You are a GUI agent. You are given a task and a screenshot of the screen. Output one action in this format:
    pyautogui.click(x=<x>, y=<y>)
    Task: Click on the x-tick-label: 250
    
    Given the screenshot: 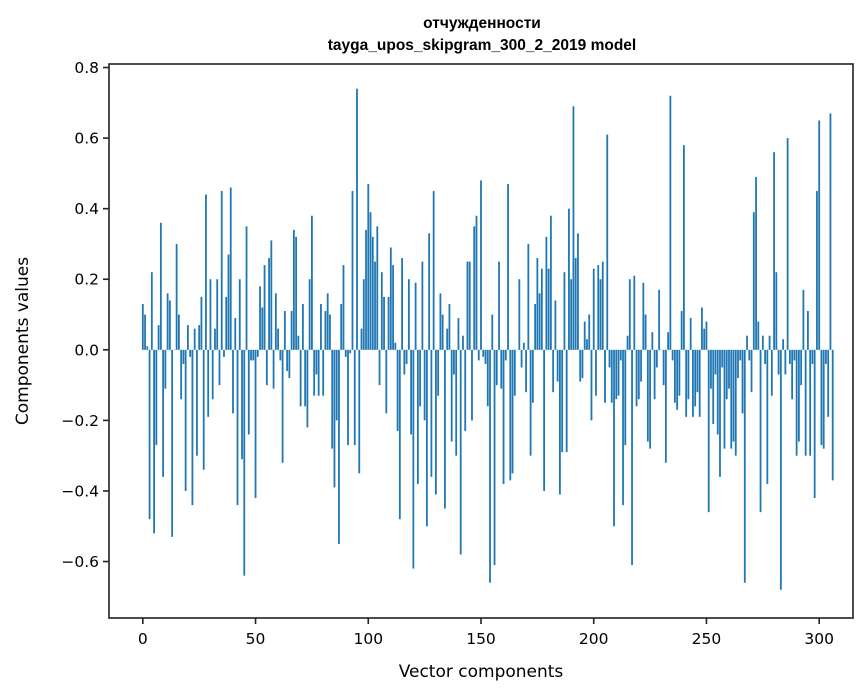 What is the action you would take?
    pyautogui.click(x=707, y=639)
    